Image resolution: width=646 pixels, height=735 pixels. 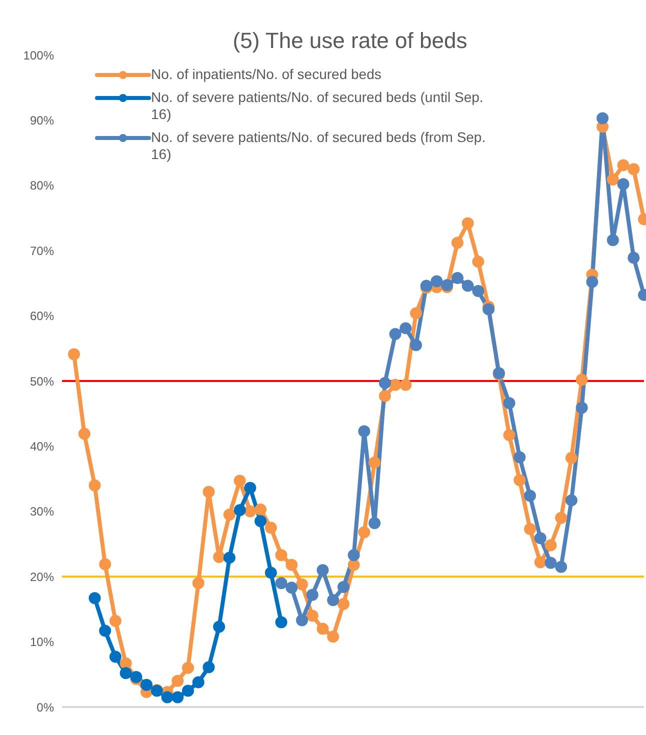 I want to click on y-tick-label: 0%, so click(x=45, y=707).